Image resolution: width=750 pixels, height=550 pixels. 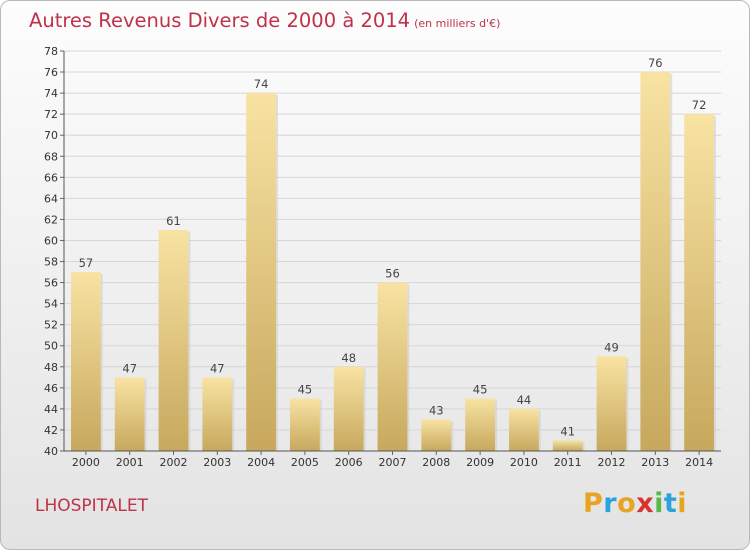 What do you see at coordinates (457, 23) in the screenshot?
I see `chart-subtitle: (en milliers d'€)` at bounding box center [457, 23].